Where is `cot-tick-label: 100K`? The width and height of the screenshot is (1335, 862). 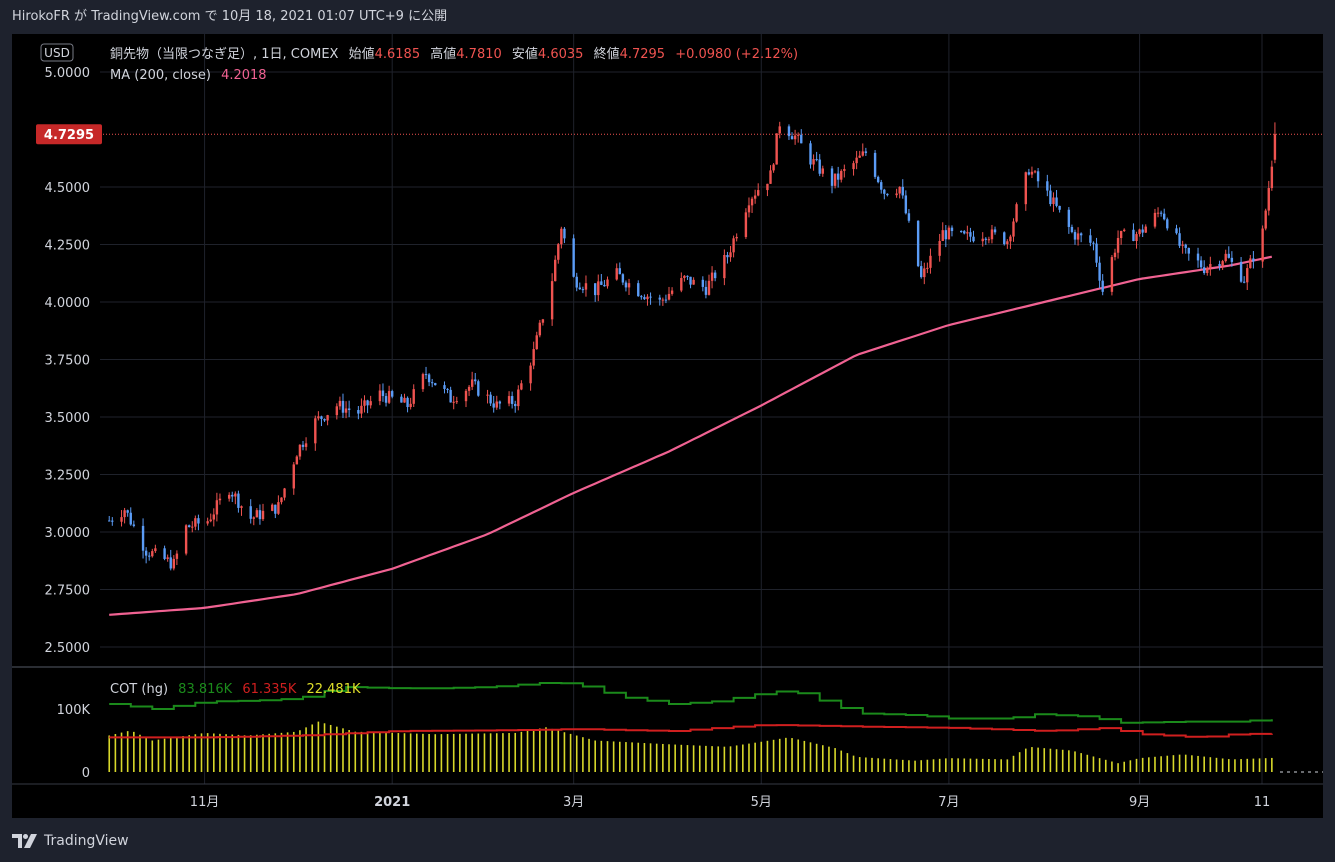 cot-tick-label: 100K is located at coordinates (74, 710).